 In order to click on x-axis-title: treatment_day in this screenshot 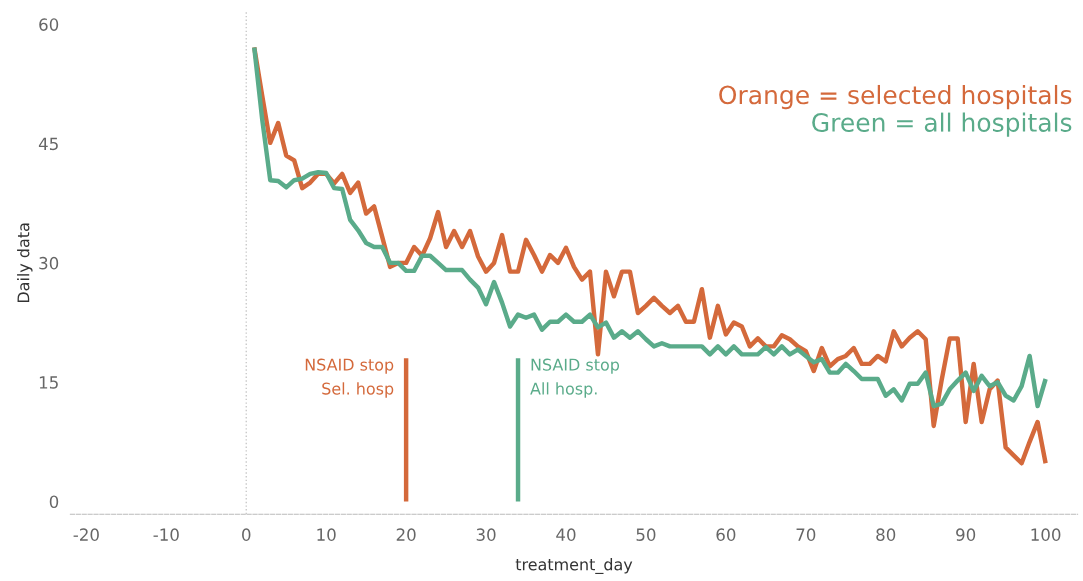, I will do `click(574, 566)`.